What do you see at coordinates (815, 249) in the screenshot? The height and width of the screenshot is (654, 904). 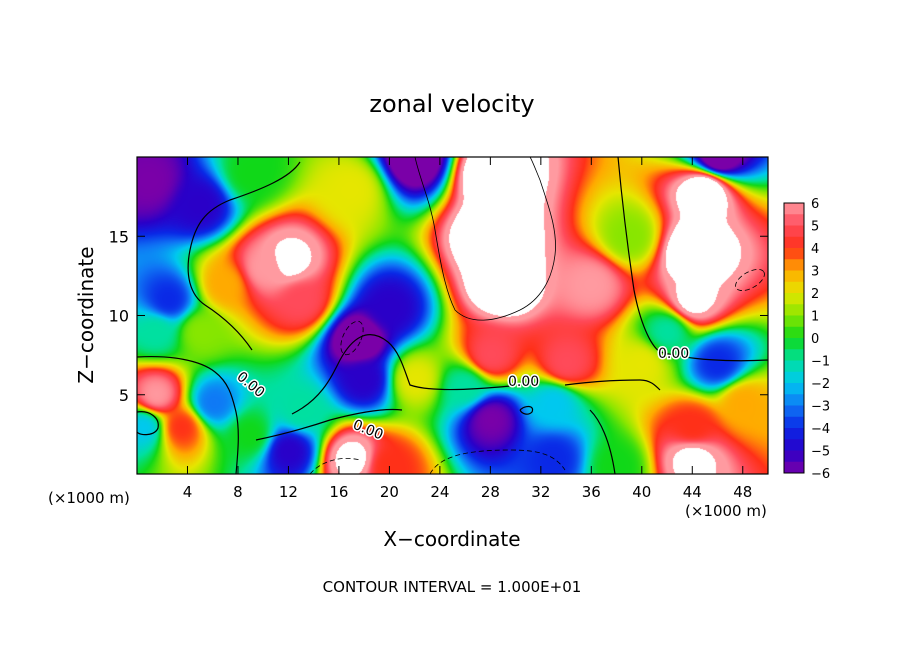 I see `colorbar-tick-label: 4` at bounding box center [815, 249].